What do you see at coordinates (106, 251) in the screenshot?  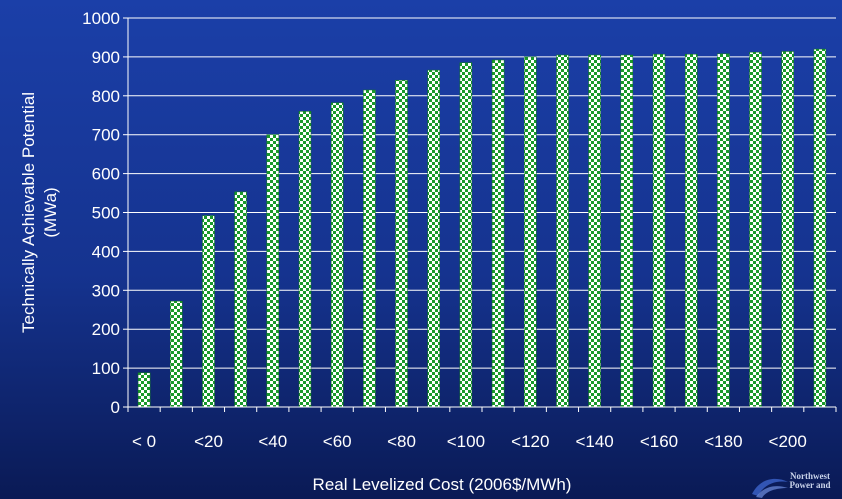 I see `y-tick-label: 400` at bounding box center [106, 251].